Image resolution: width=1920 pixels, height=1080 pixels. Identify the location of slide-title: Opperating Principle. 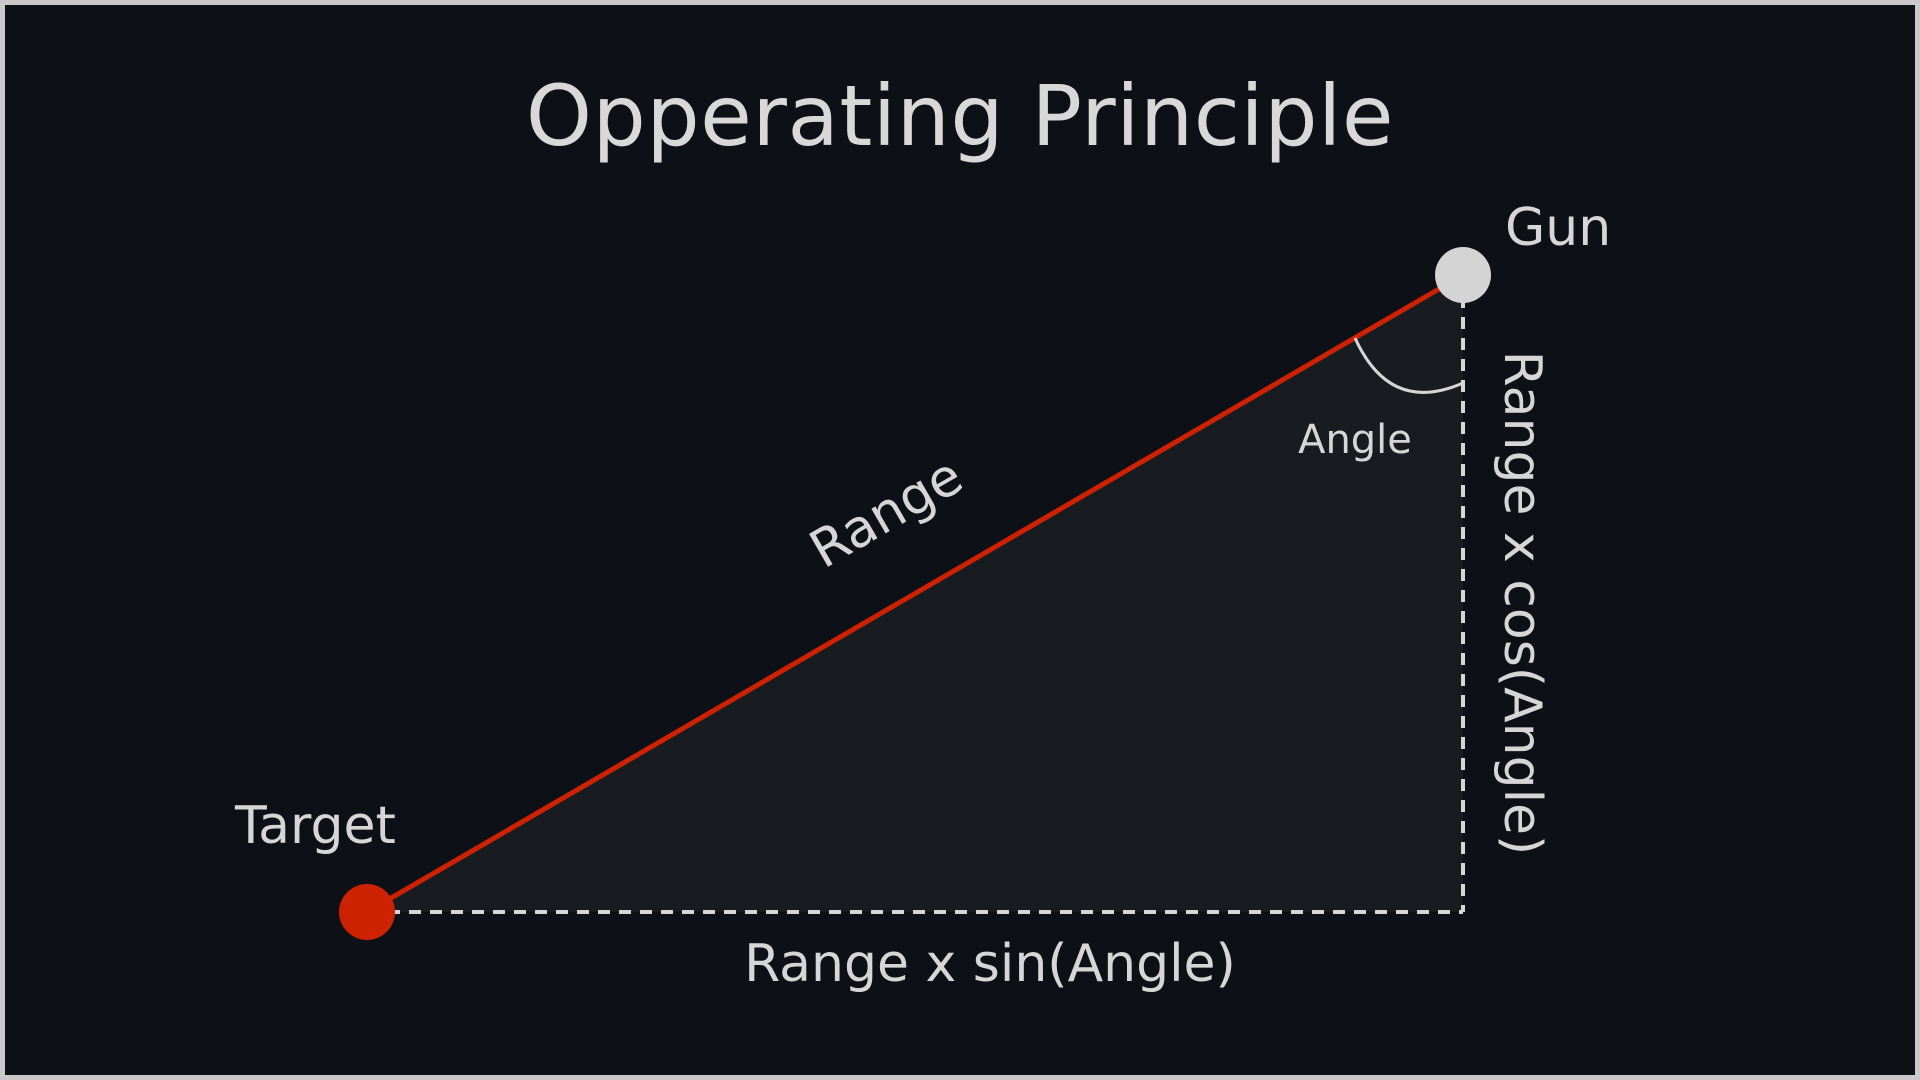
(960, 116).